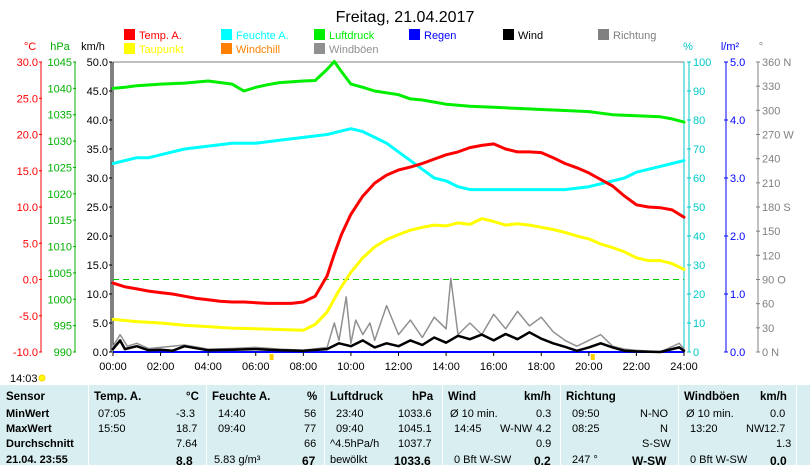 The height and width of the screenshot is (468, 810). Describe the element at coordinates (778, 136) in the screenshot. I see `direction-axis-tick-label: 270 W` at that location.